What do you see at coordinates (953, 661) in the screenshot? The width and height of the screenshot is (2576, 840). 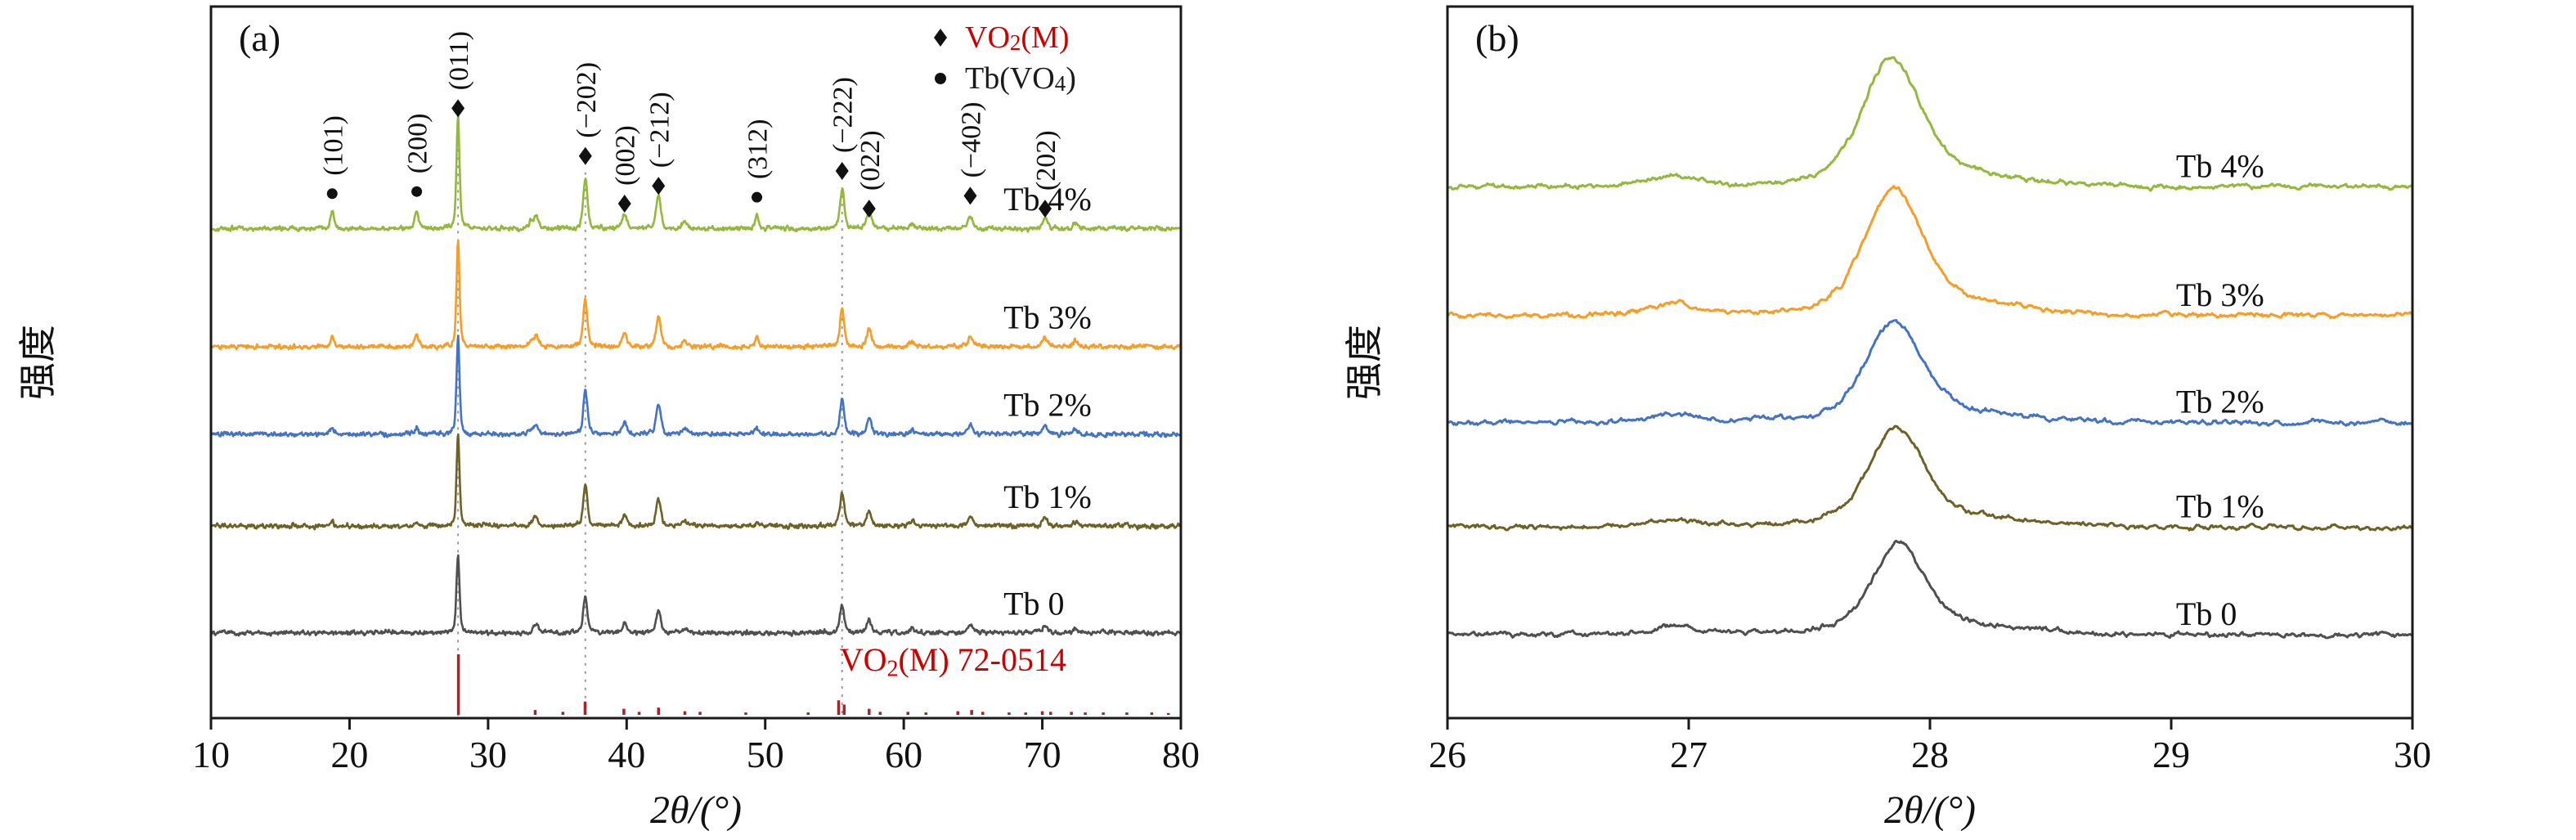 I see `reference-pdf-label: VO2(M) 72-0514` at bounding box center [953, 661].